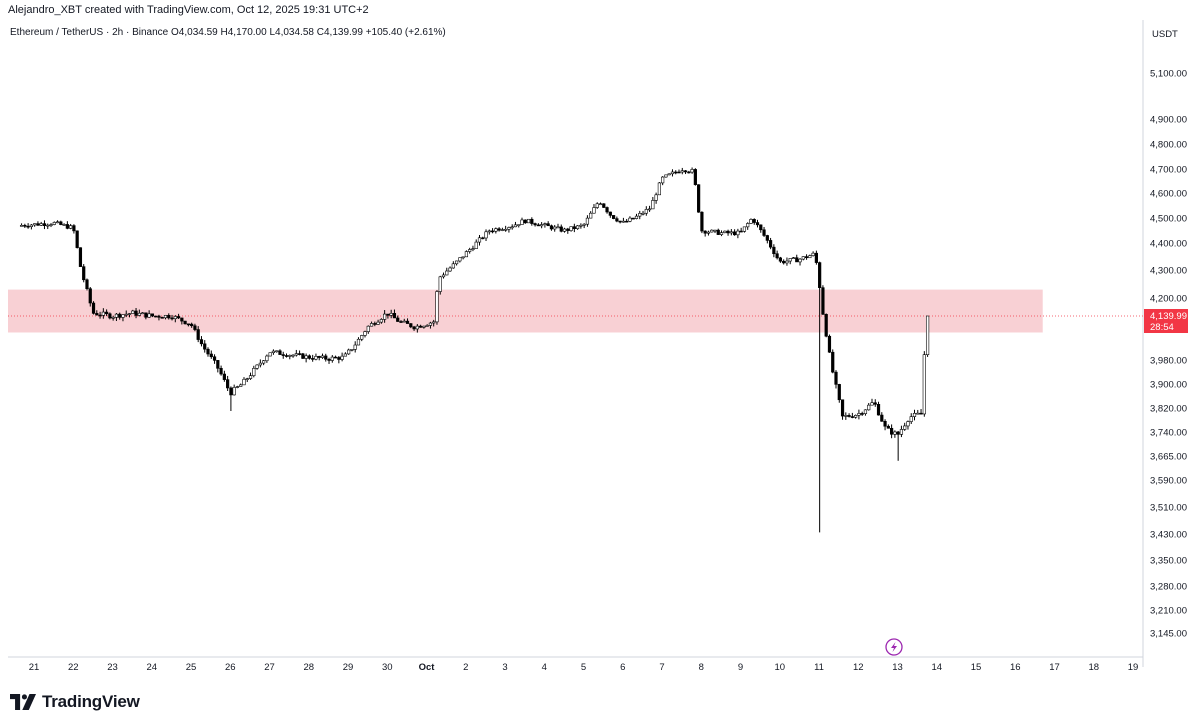  Describe the element at coordinates (1093, 667) in the screenshot. I see `time-tick-label: 18` at that location.